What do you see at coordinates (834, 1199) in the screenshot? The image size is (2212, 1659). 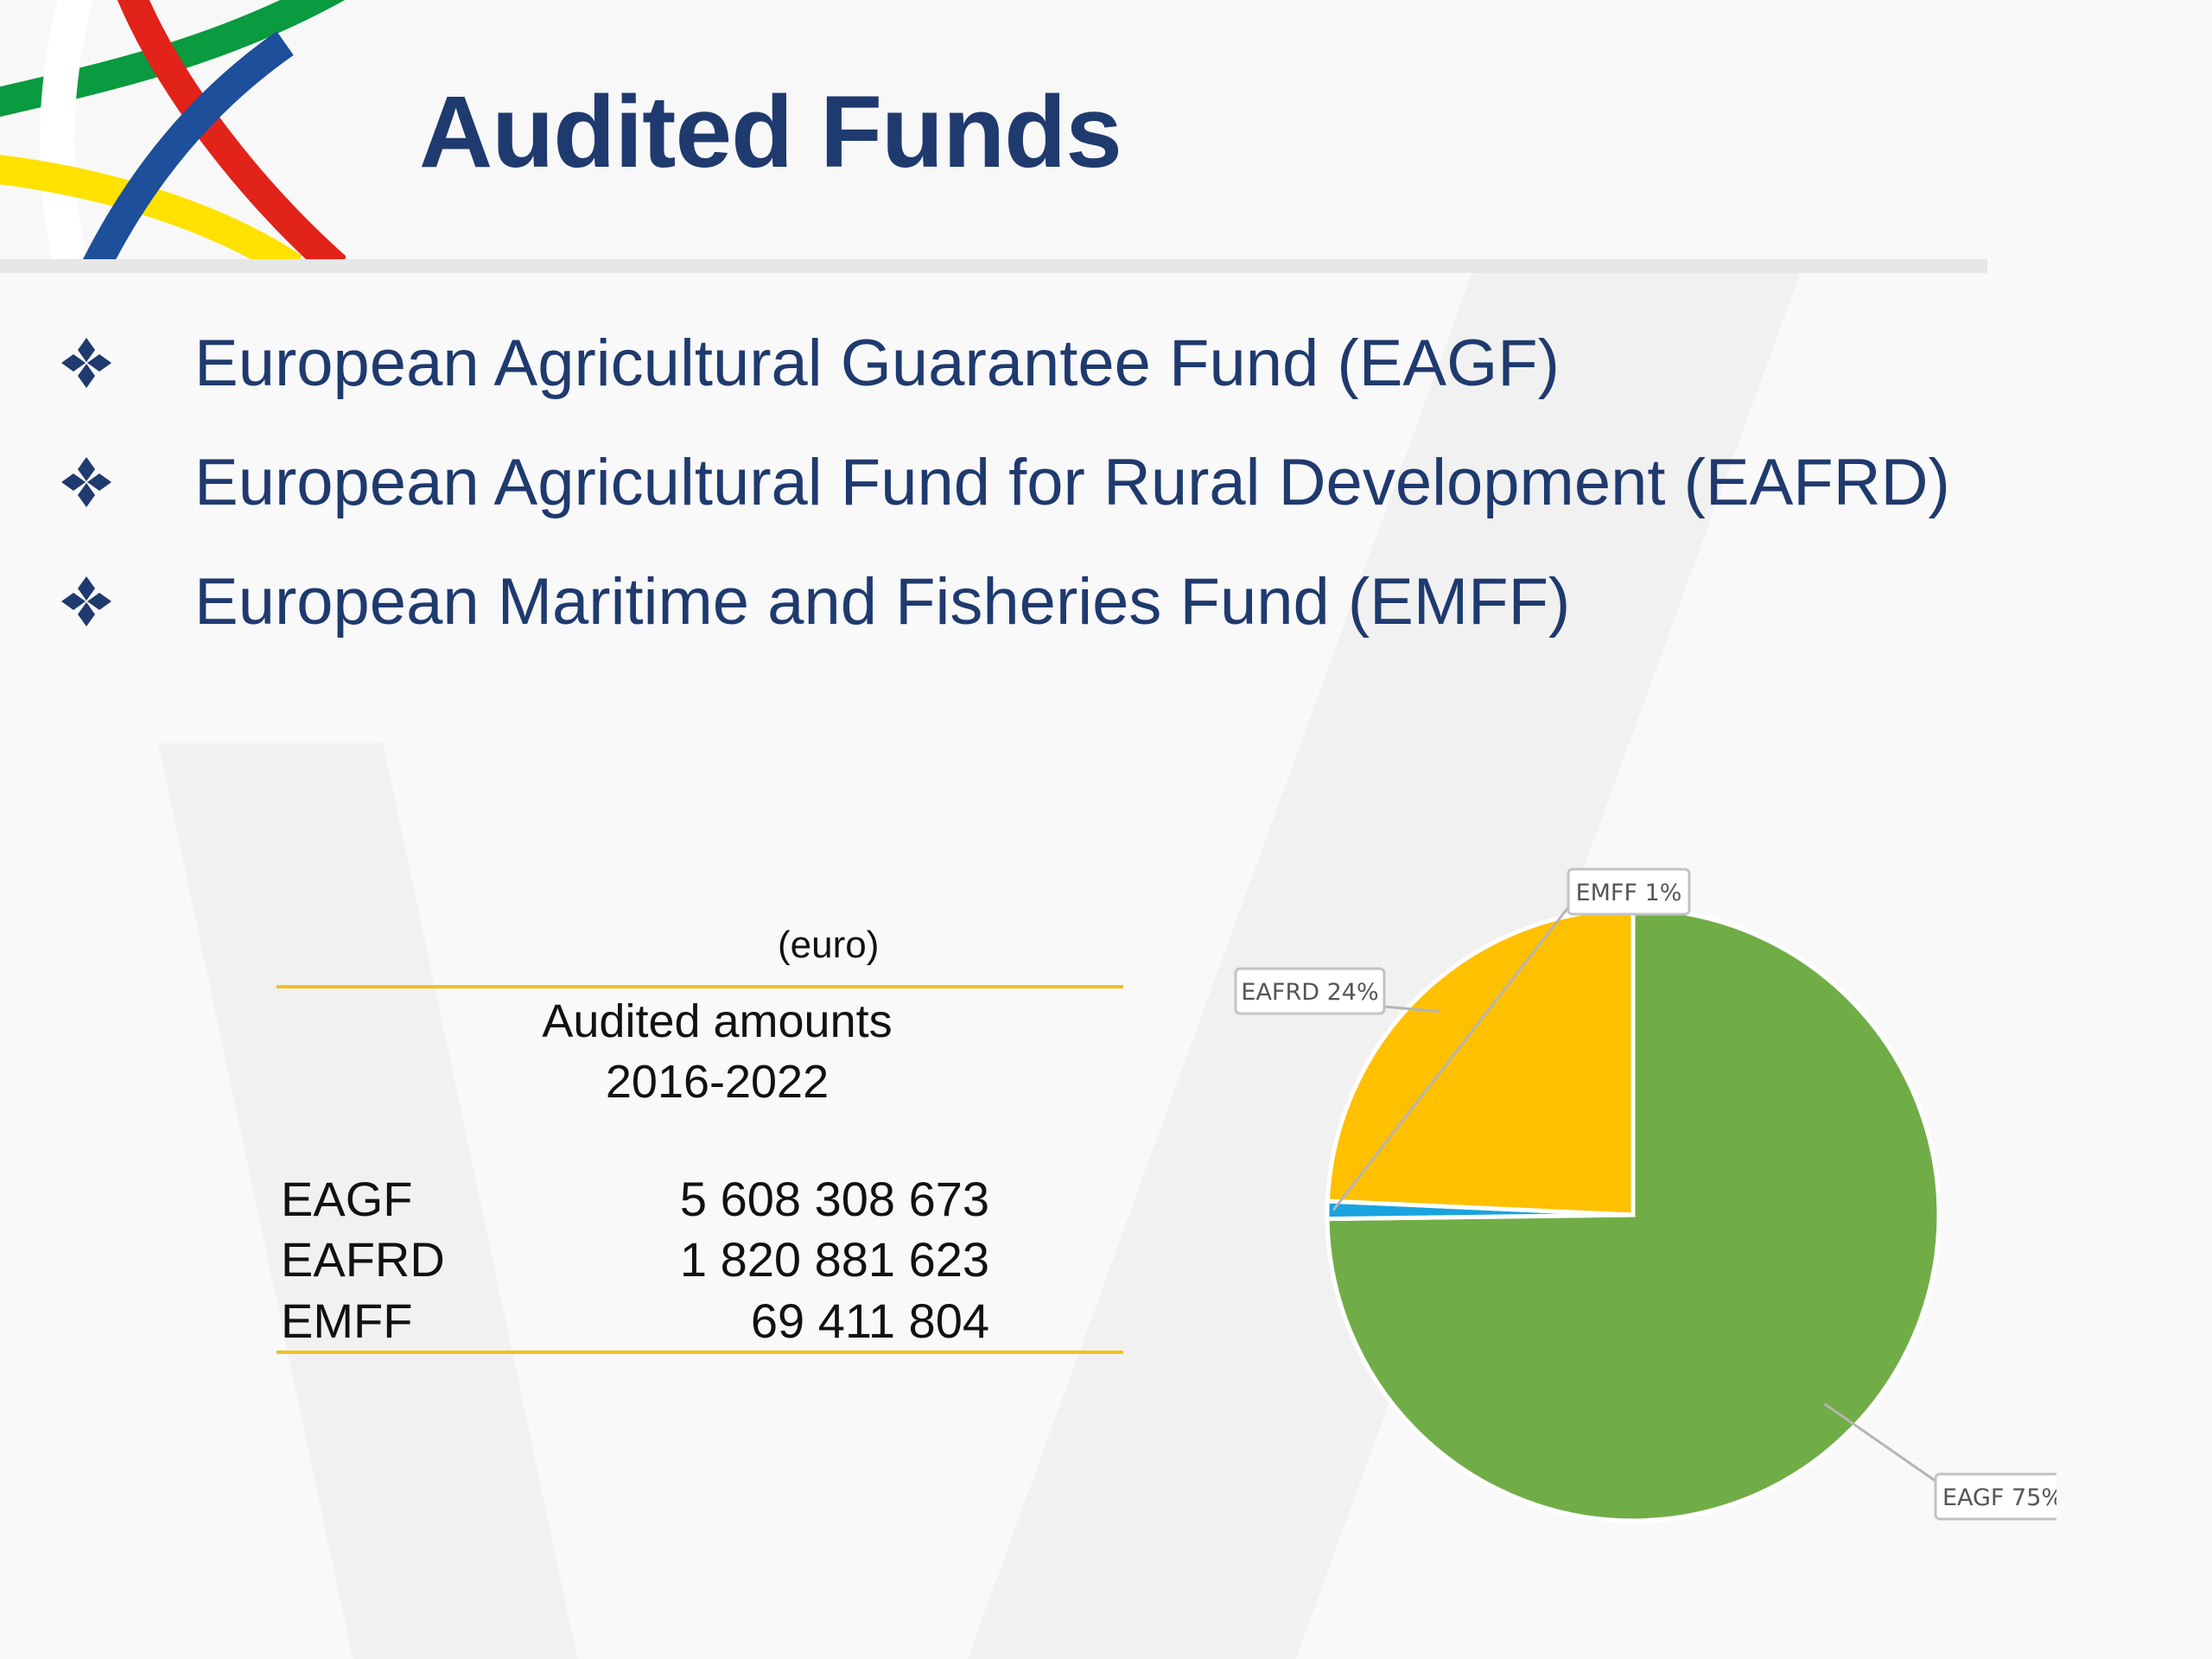 I see `row-value: 5 608 308 673` at bounding box center [834, 1199].